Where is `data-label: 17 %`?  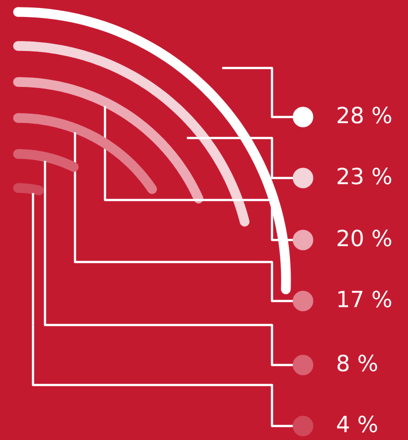 data-label: 17 % is located at coordinates (365, 299).